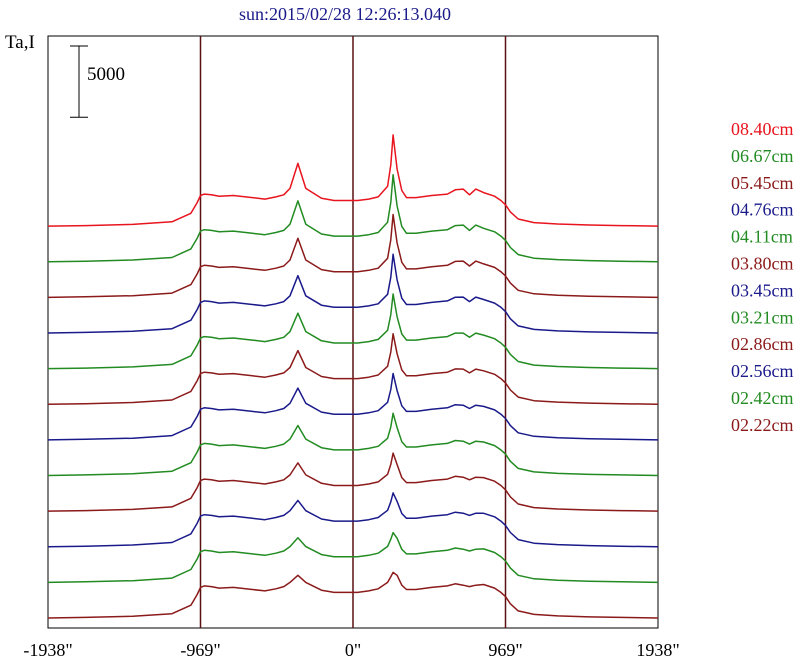 Image resolution: width=807 pixels, height=662 pixels. I want to click on series-line-02.22cm, so click(353, 595).